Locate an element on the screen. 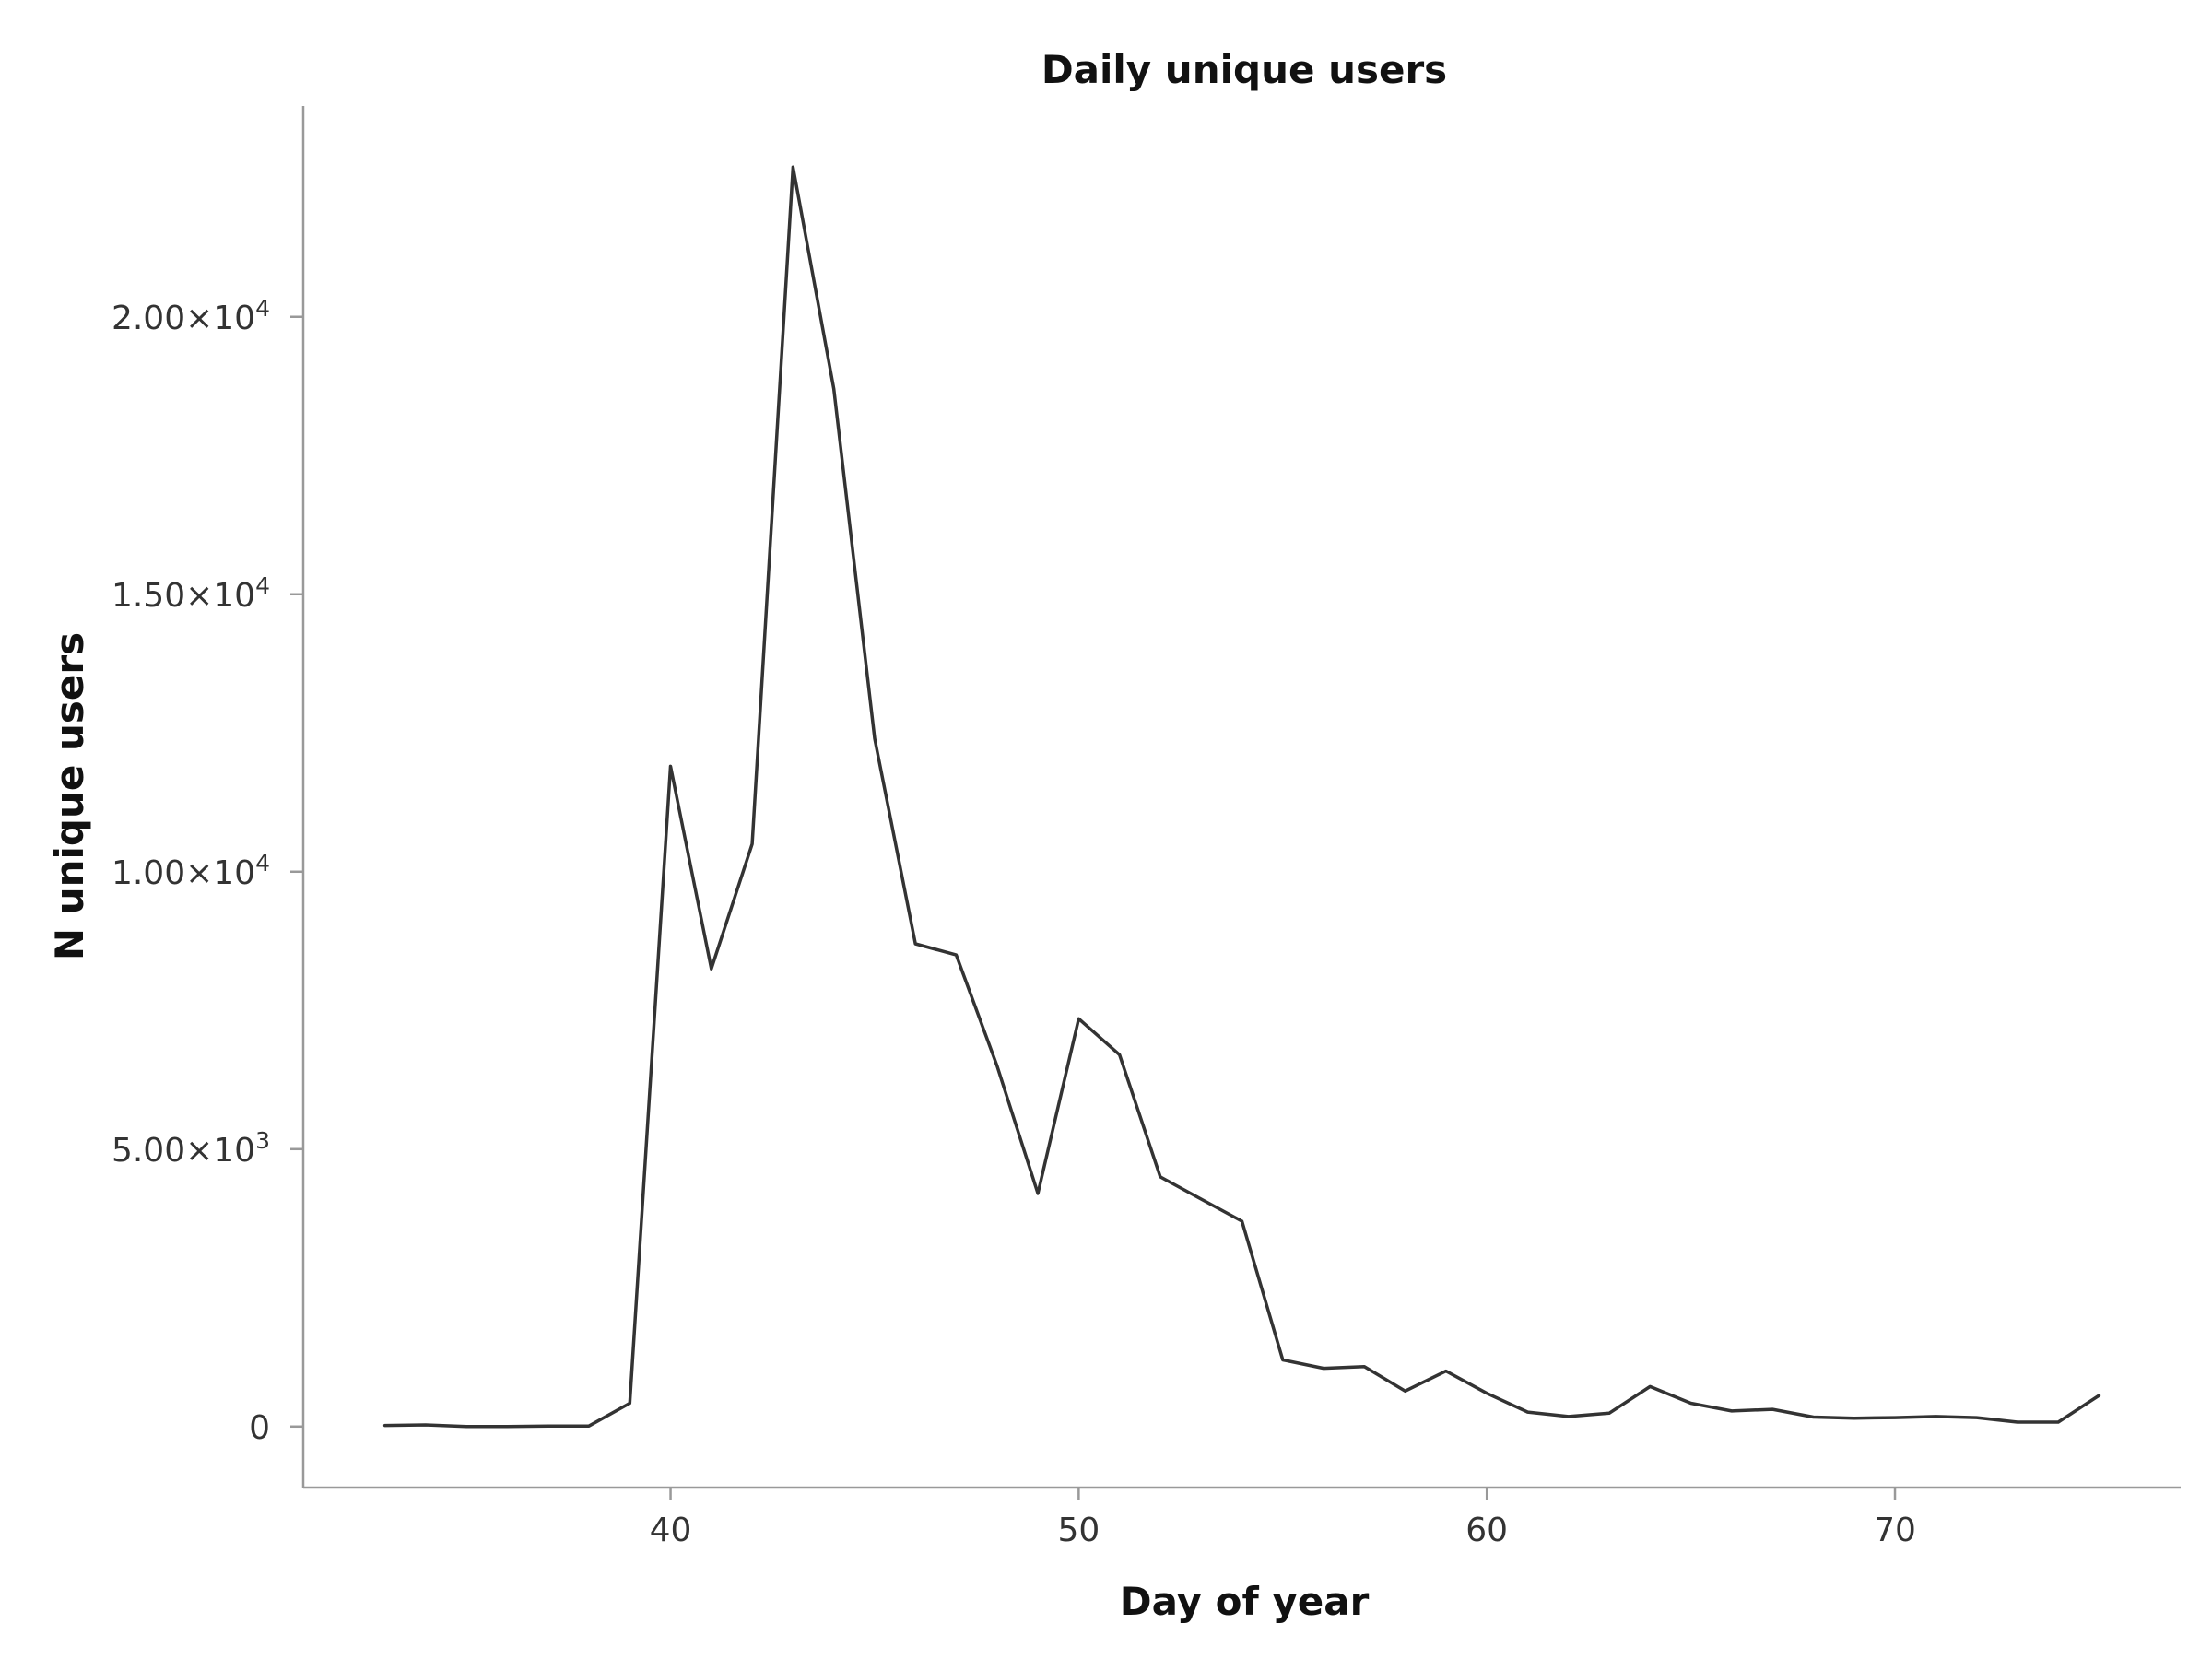 The image size is (2212, 1659). y-tick-label: 1.00×10⁴ is located at coordinates (191, 871).